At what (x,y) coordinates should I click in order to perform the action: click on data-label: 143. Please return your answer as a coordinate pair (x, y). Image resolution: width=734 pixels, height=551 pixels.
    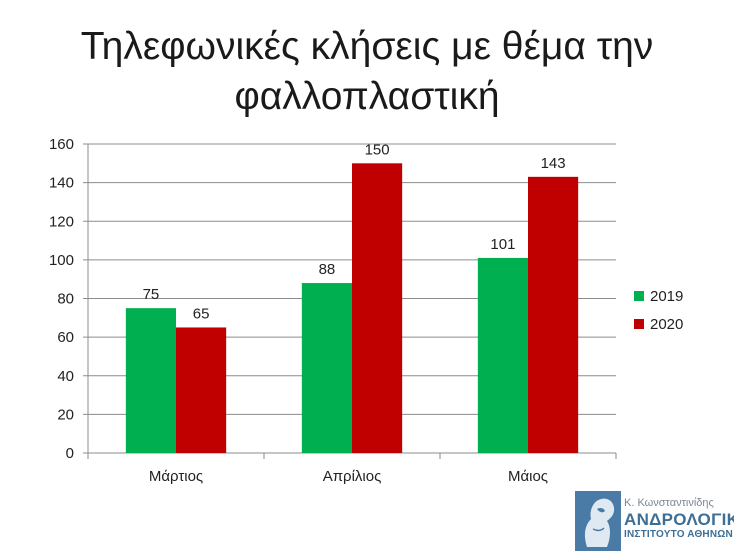
    Looking at the image, I should click on (553, 163).